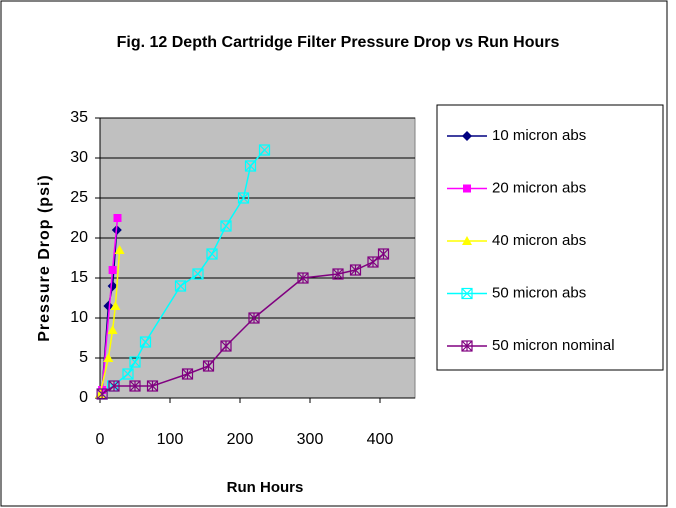 Image resolution: width=676 pixels, height=508 pixels. What do you see at coordinates (44, 257) in the screenshot?
I see `y-axis-title: Pressure Drop (psi)` at bounding box center [44, 257].